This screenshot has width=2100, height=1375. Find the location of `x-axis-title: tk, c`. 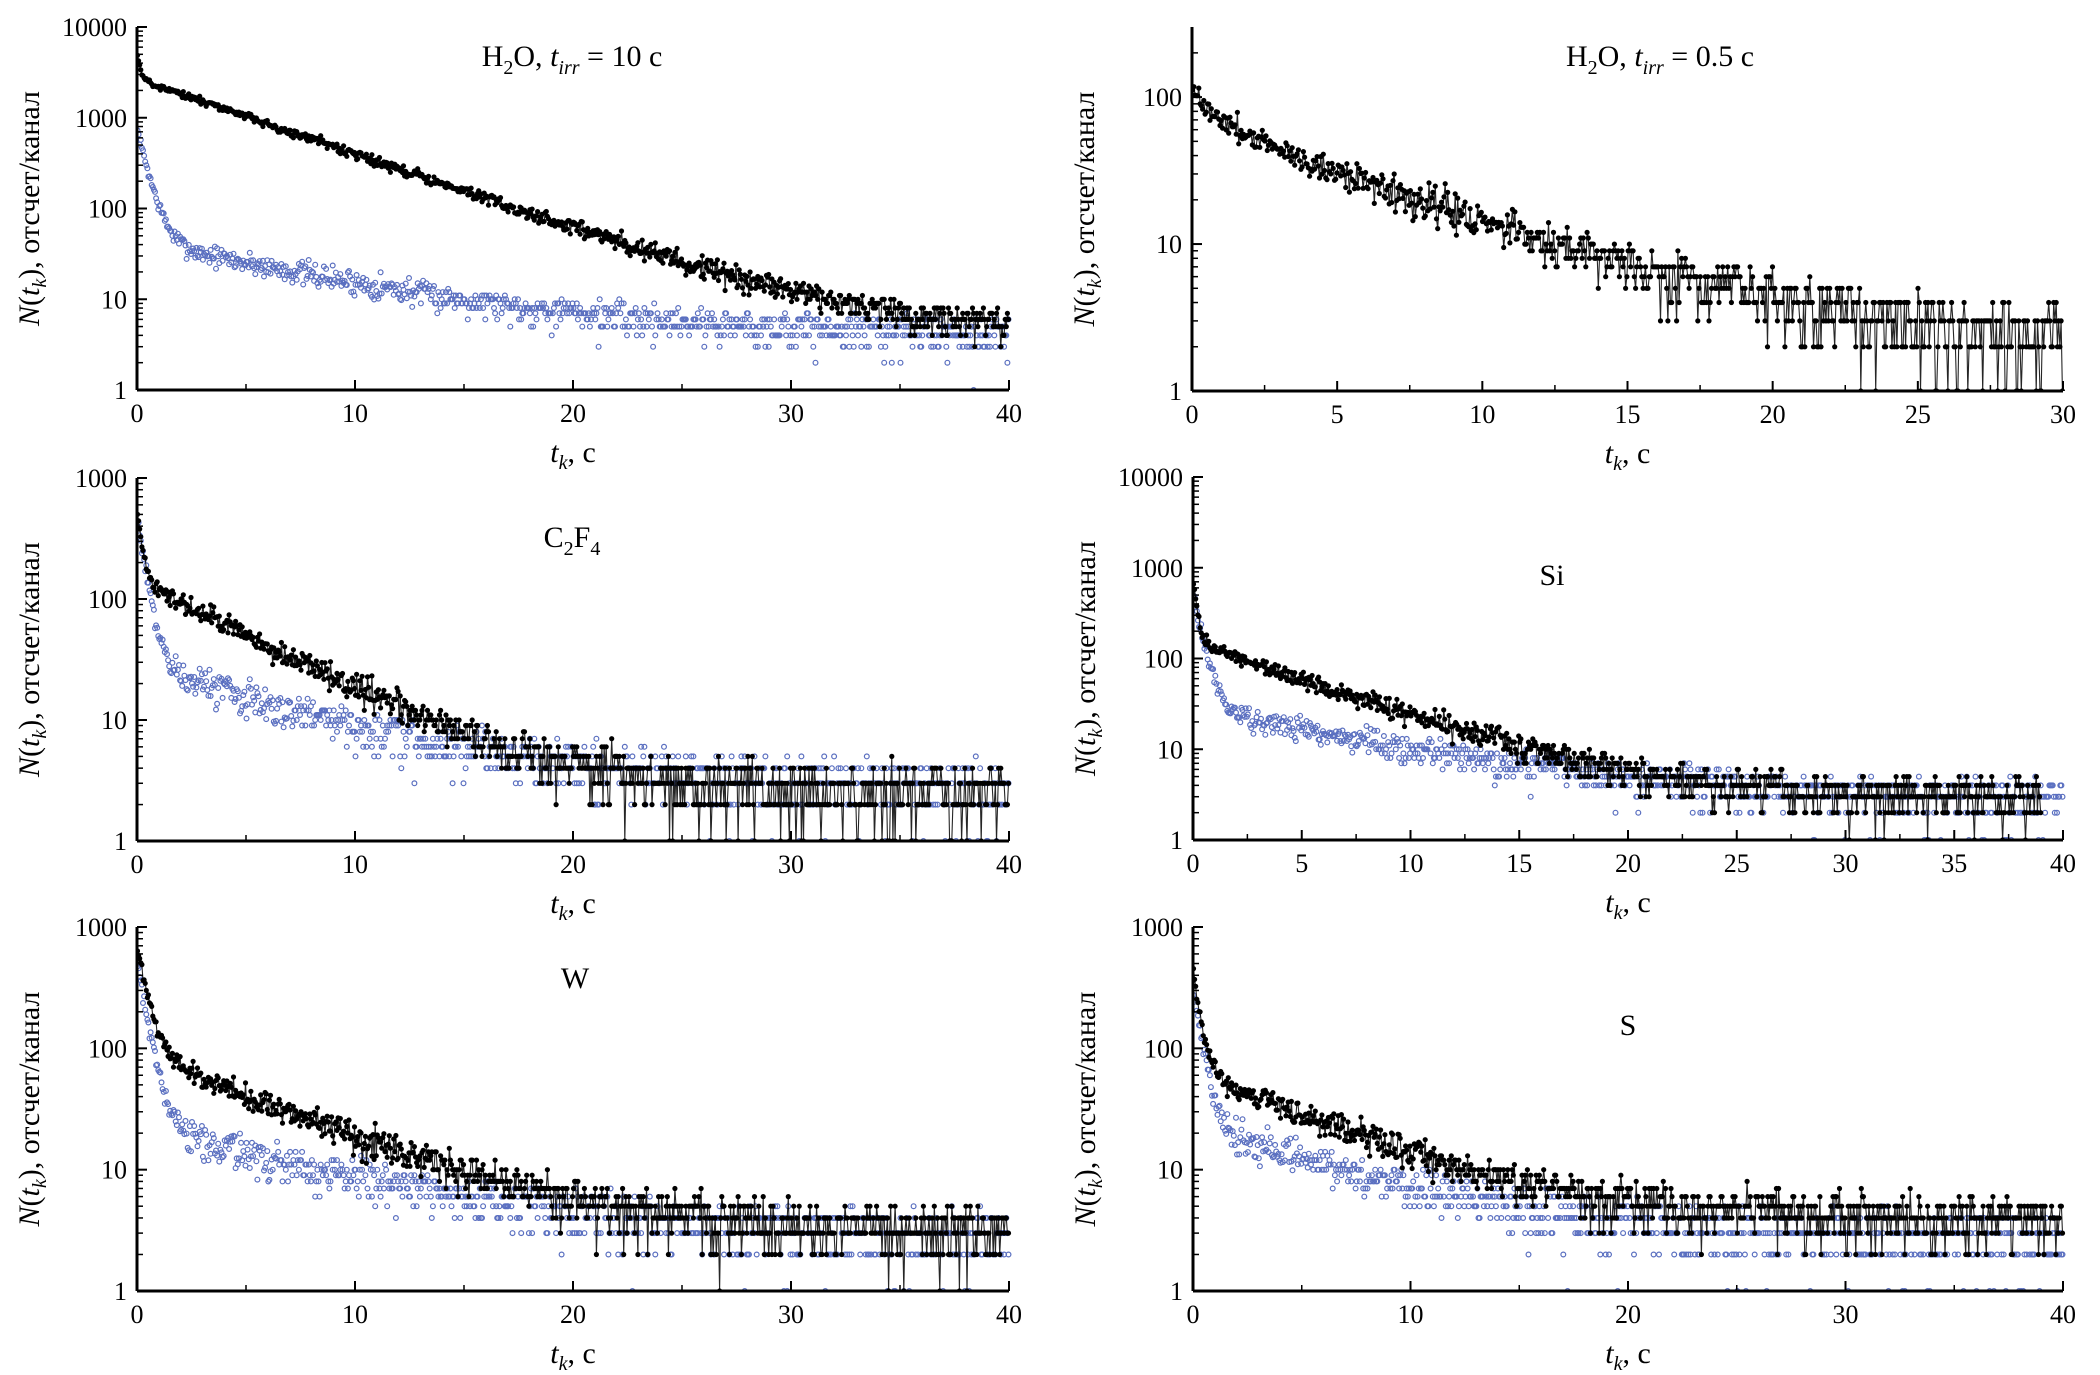

x-axis-title: tk, c is located at coordinates (573, 906).